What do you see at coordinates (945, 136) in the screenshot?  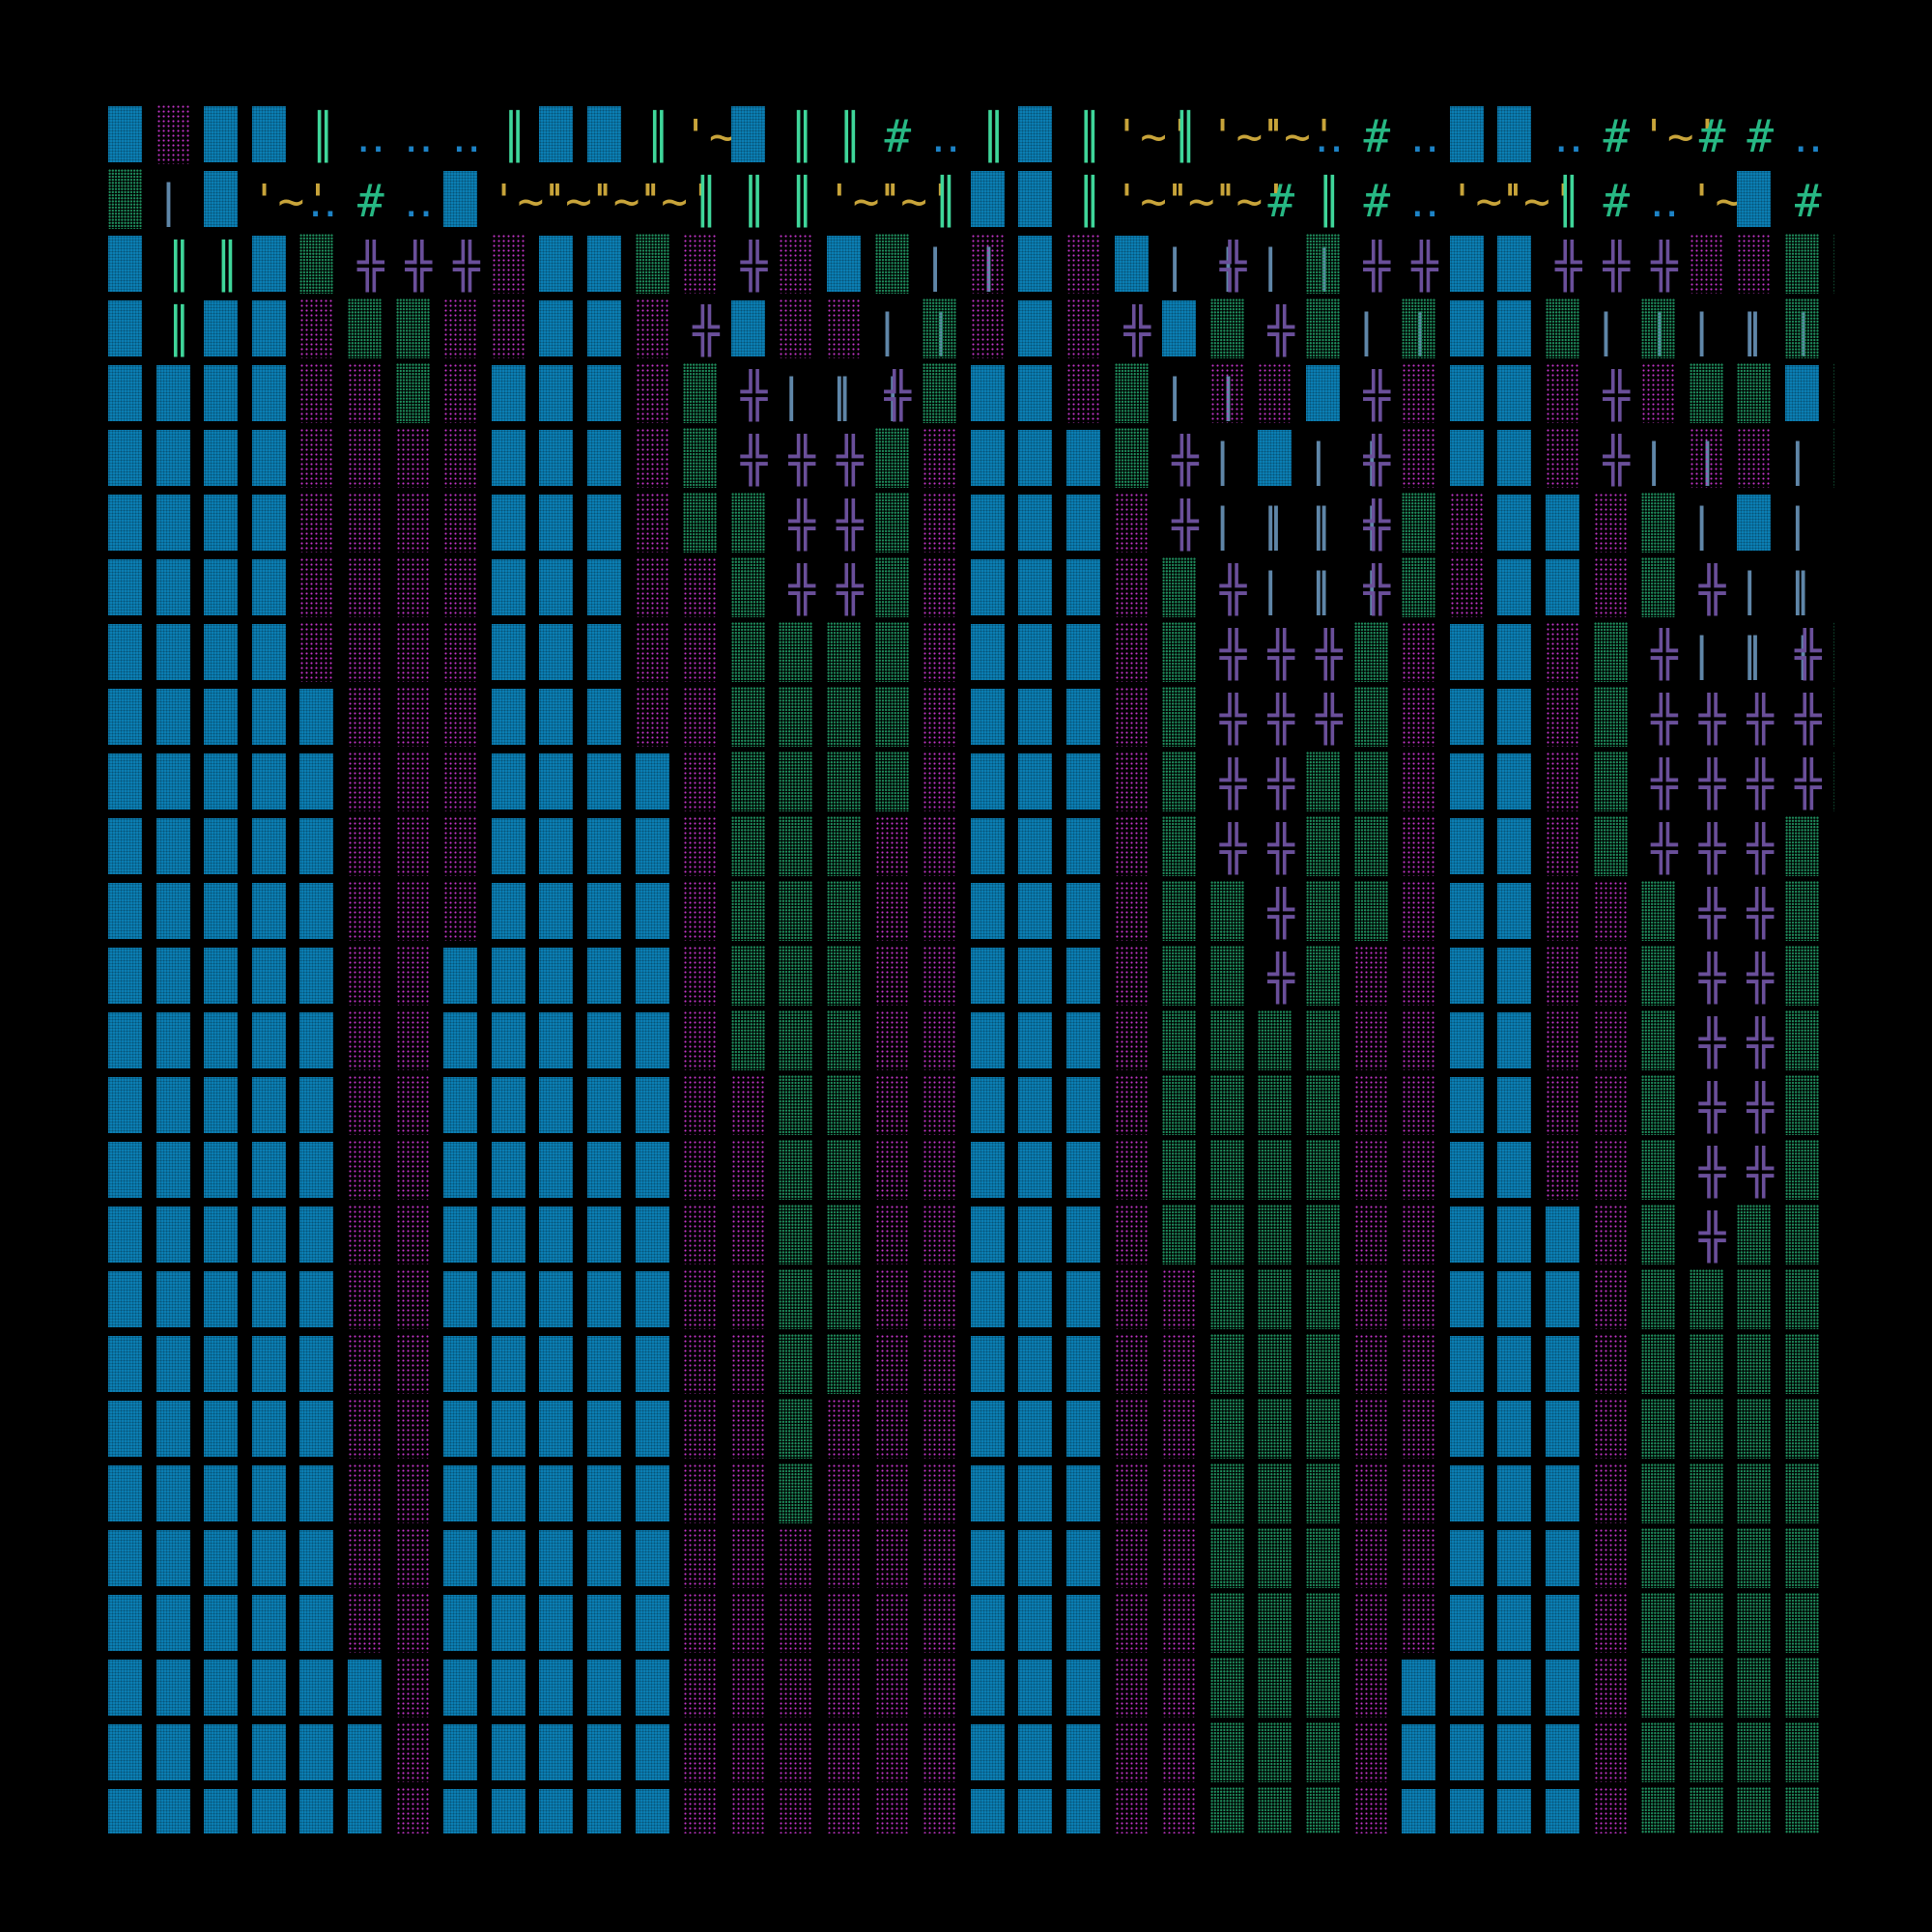 I see `map-glyph-tile: ‥` at bounding box center [945, 136].